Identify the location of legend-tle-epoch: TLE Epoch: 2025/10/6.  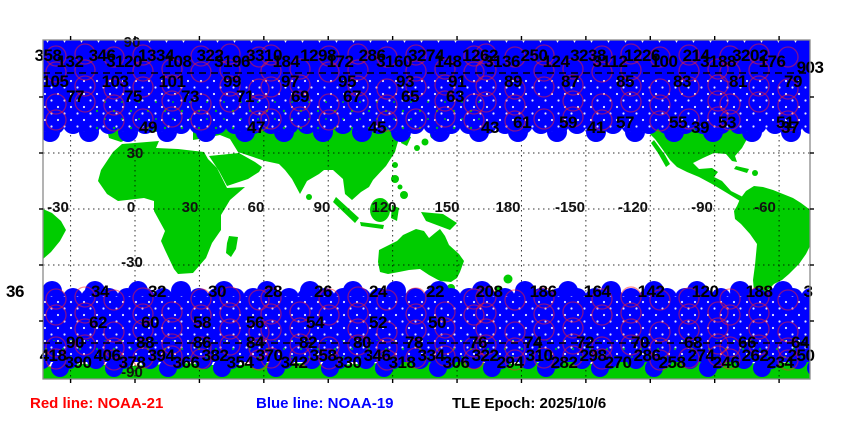
(529, 403).